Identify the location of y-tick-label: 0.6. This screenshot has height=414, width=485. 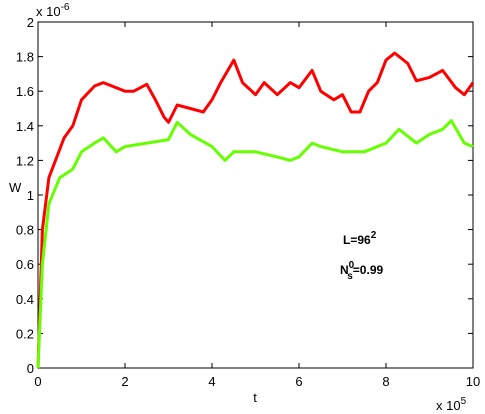
(25, 264).